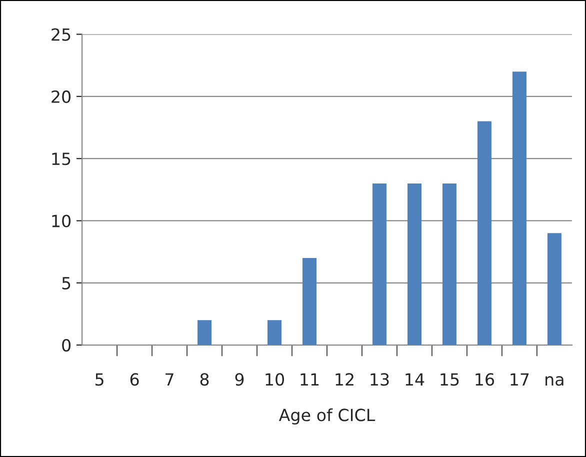 This screenshot has height=457, width=586. I want to click on x-tick-label: 17, so click(519, 379).